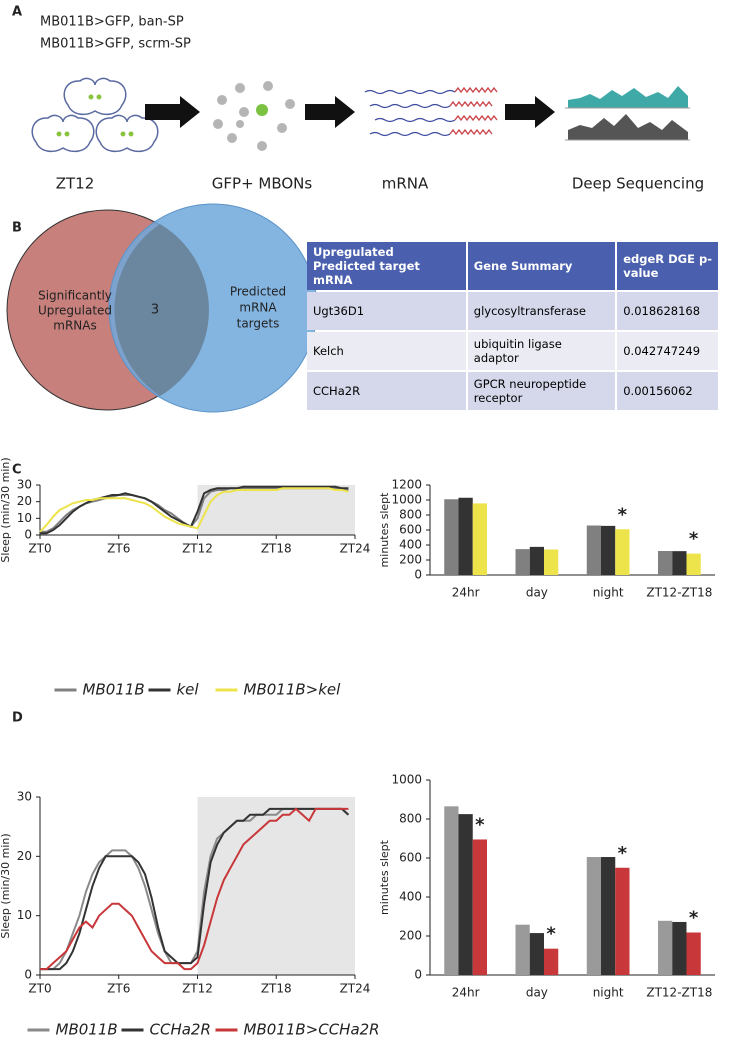 The width and height of the screenshot is (748, 1049). Describe the element at coordinates (75, 184) in the screenshot. I see `step-label: ZT12` at that location.